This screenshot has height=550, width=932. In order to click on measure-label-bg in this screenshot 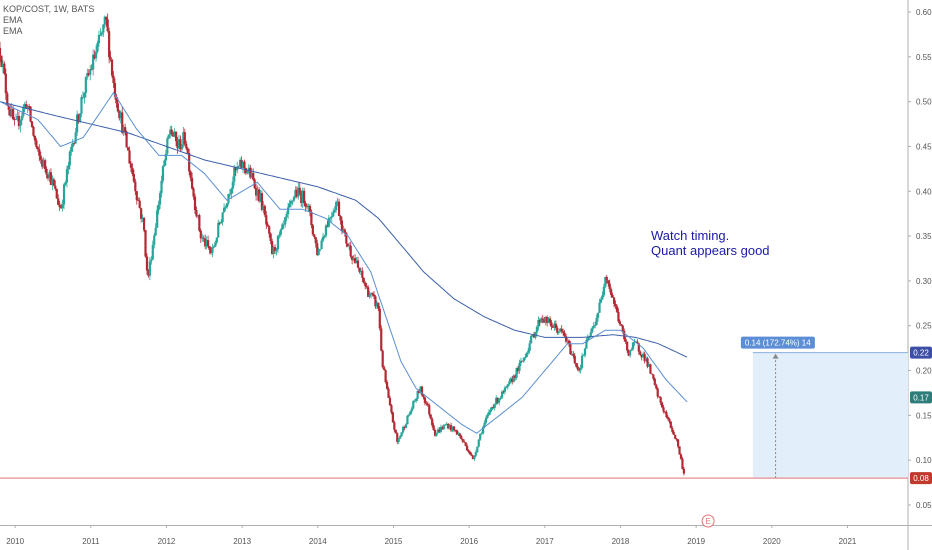, I will do `click(777, 342)`.